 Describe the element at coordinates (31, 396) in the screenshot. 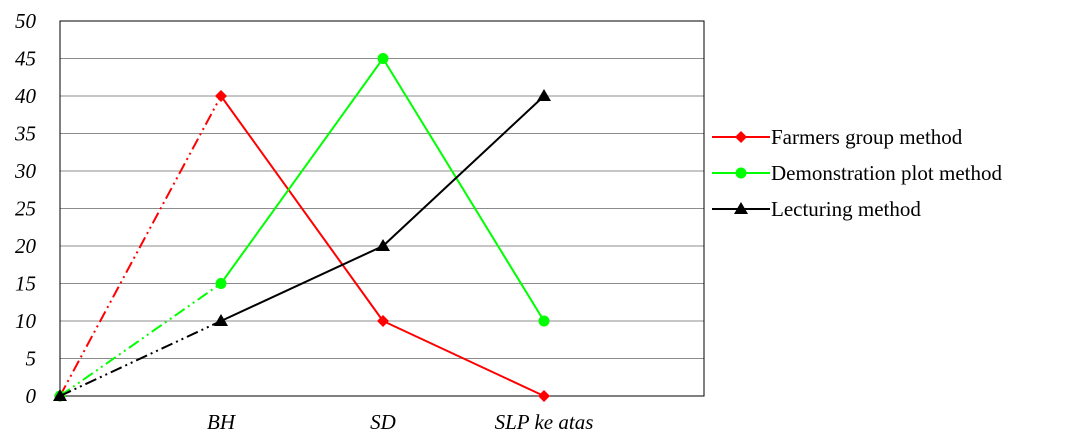

I see `y-tick-label: 0` at that location.